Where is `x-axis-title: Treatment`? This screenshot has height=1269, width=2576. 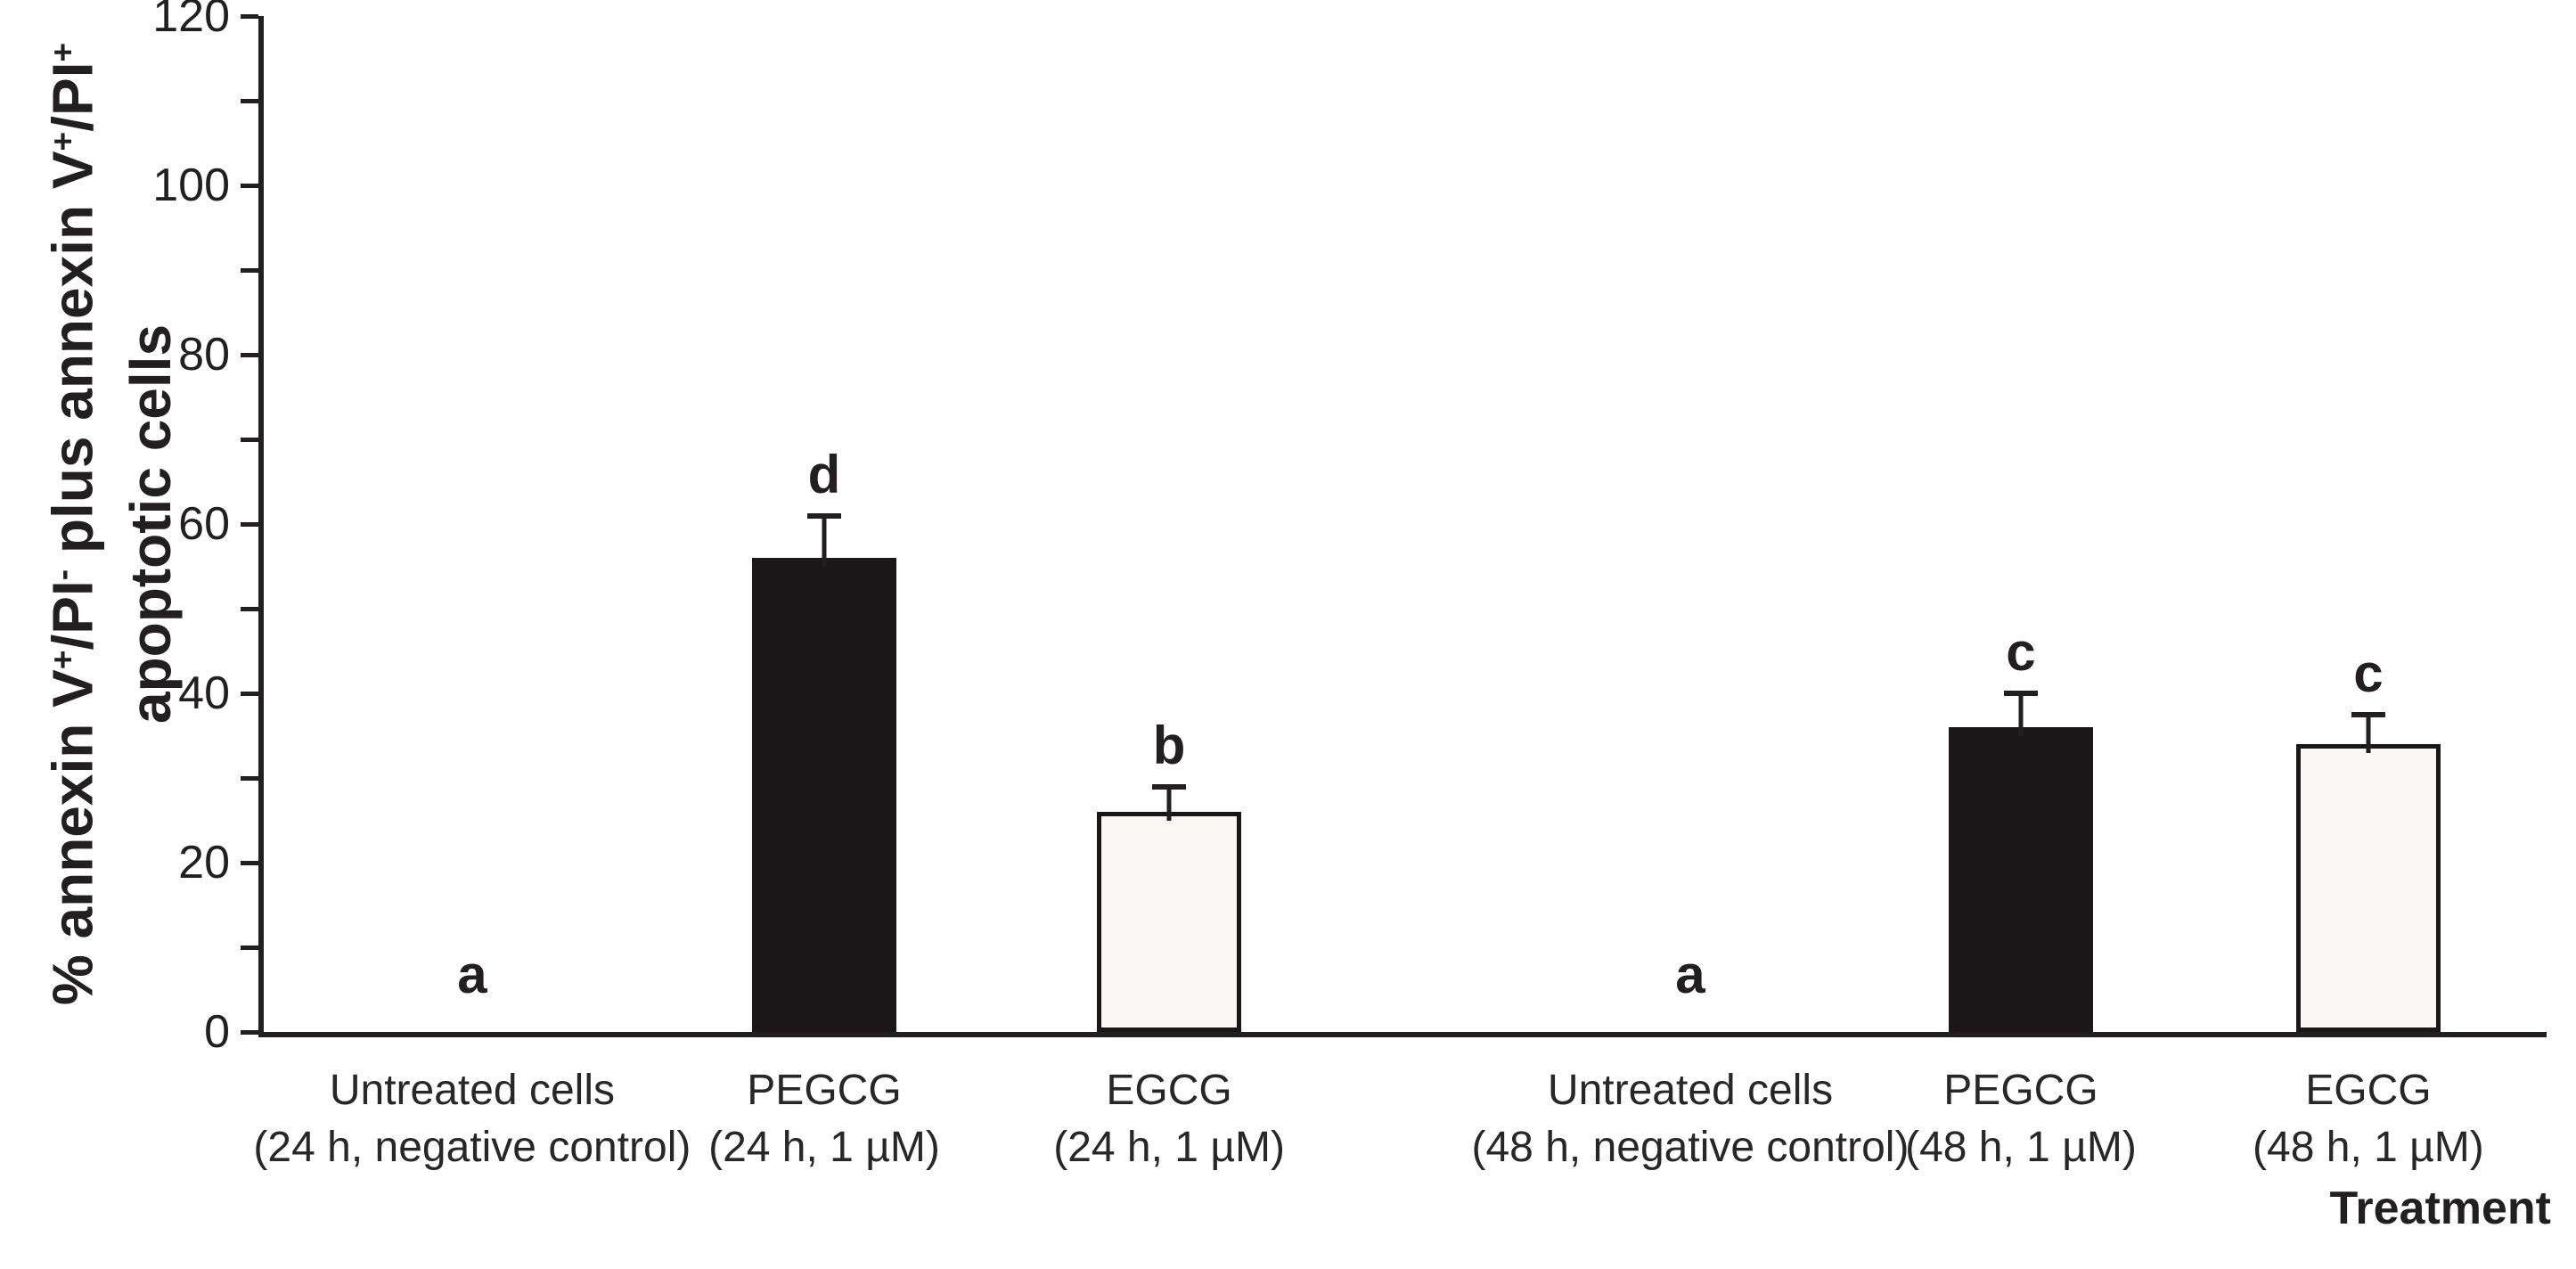 x-axis-title: Treatment is located at coordinates (2440, 1208).